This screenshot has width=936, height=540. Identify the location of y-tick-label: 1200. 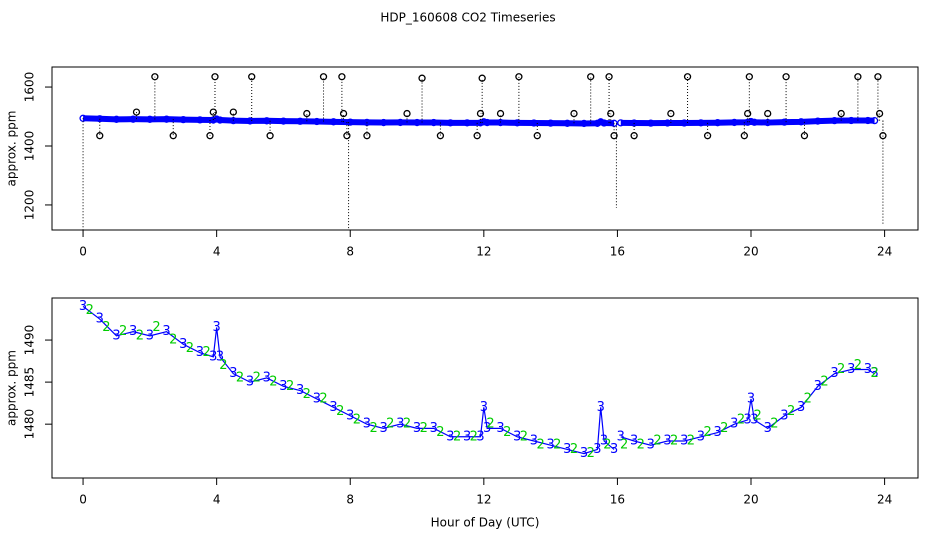
(30, 205).